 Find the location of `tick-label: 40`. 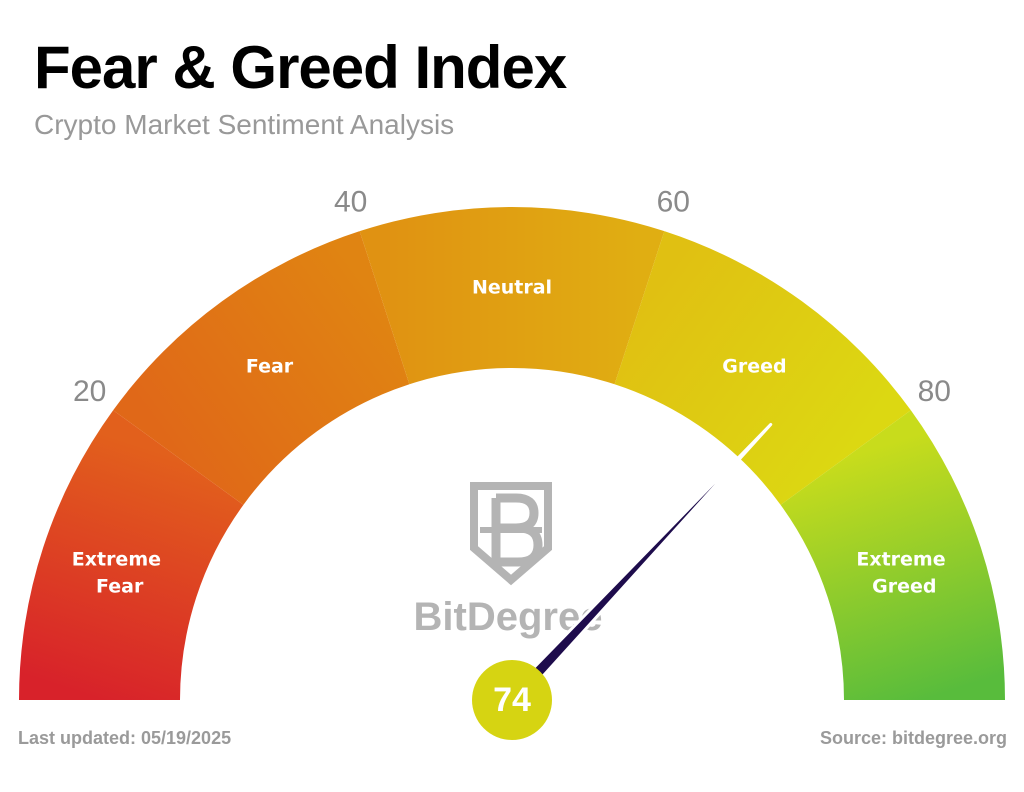

tick-label: 40 is located at coordinates (350, 201).